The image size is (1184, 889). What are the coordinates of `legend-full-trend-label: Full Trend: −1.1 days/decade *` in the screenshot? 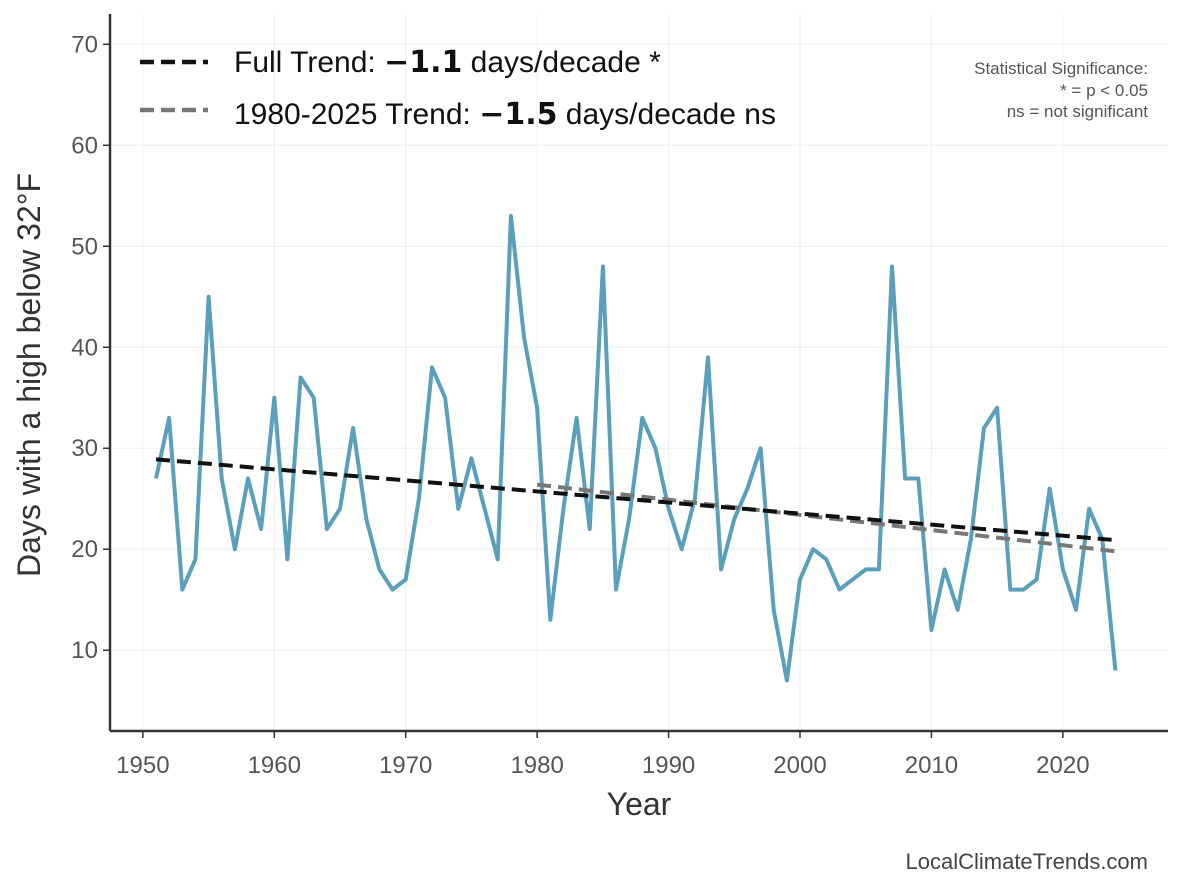 It's located at (447, 62).